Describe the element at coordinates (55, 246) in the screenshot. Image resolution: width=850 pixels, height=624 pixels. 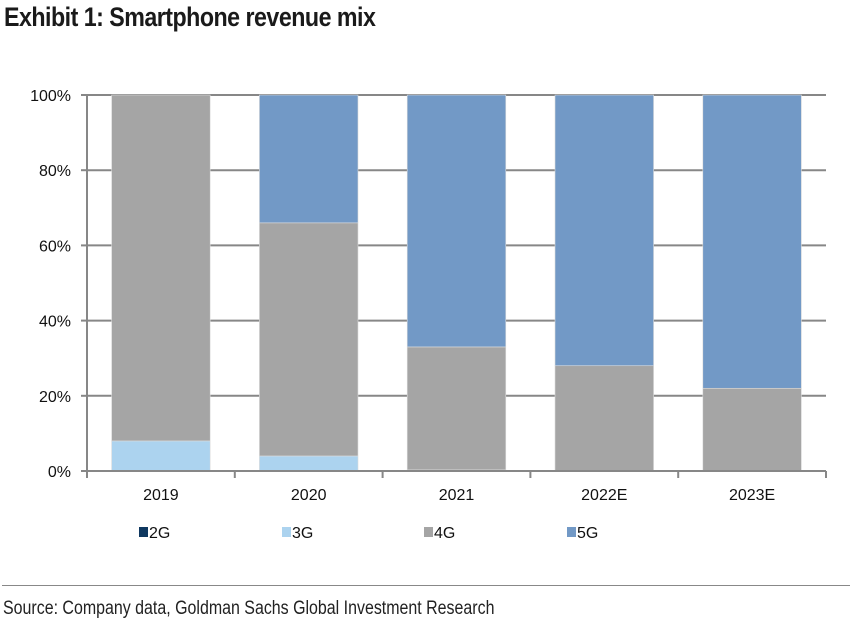
I see `y-tick-label: 60%` at that location.